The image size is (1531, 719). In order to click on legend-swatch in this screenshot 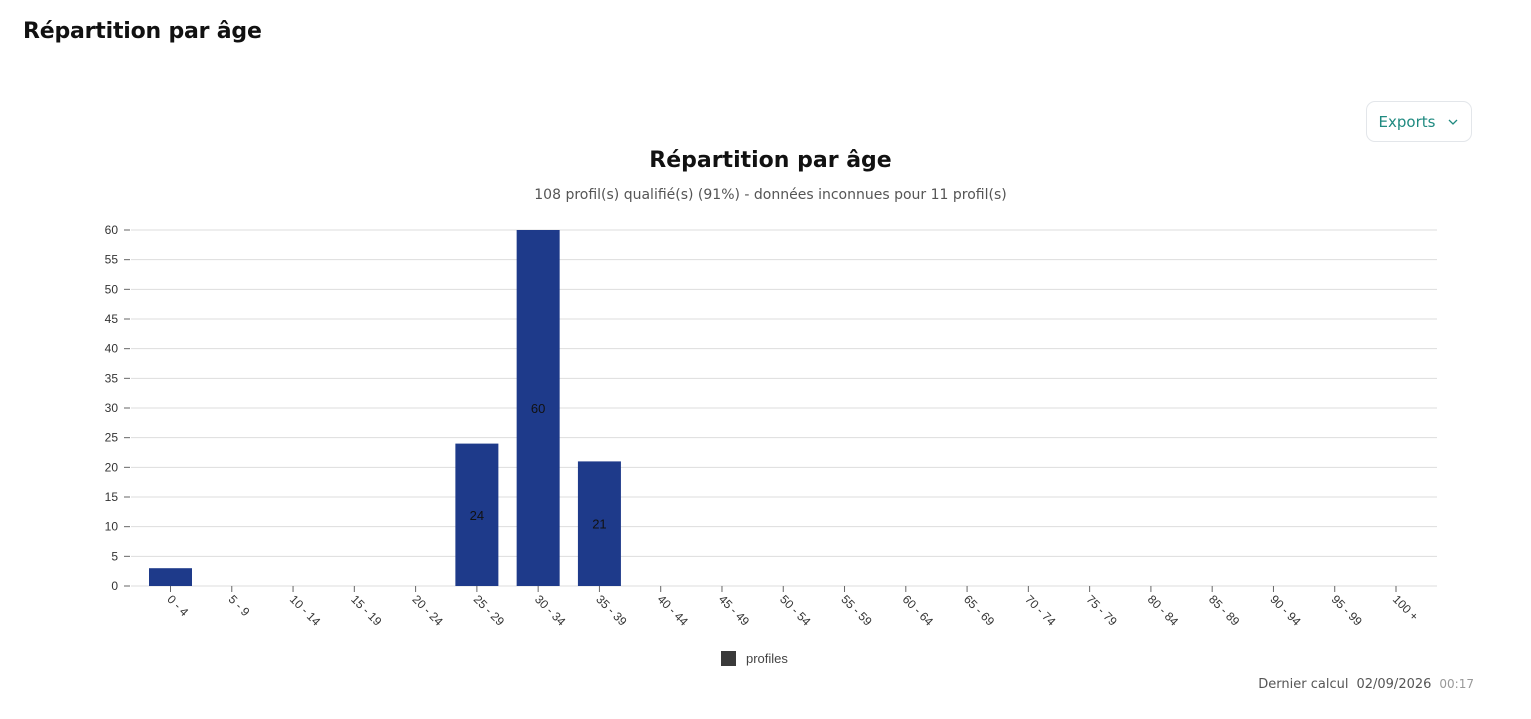, I will do `click(728, 658)`.